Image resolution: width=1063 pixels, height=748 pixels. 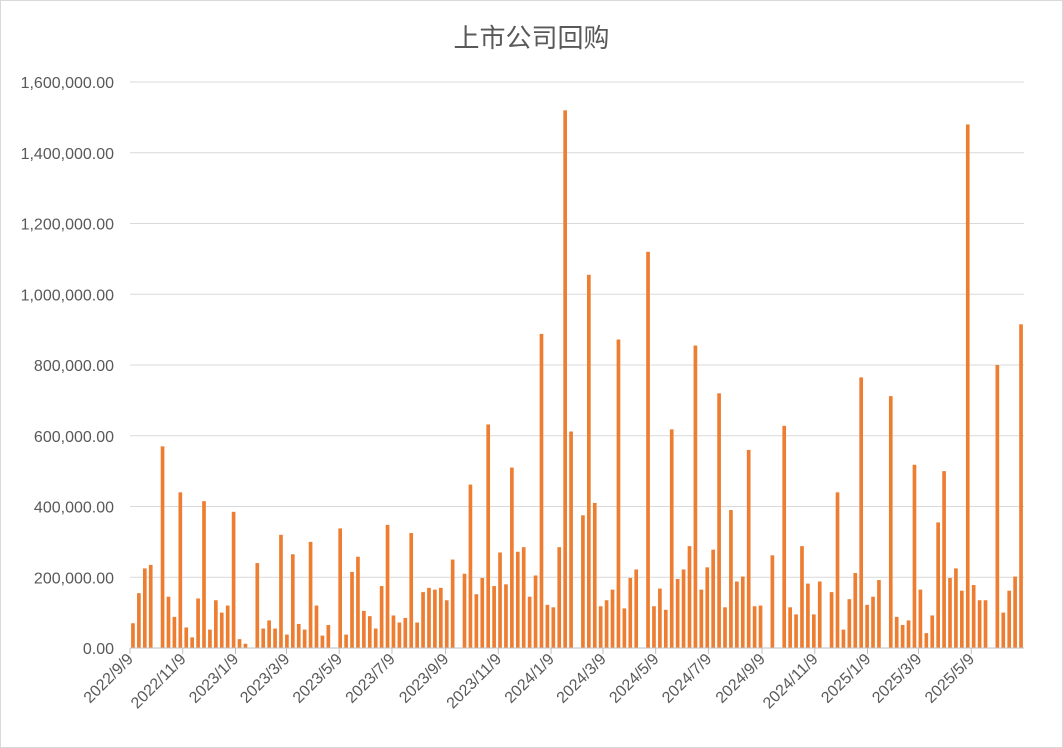 I want to click on x-tick-label: 2024/9/9, so click(x=741, y=679).